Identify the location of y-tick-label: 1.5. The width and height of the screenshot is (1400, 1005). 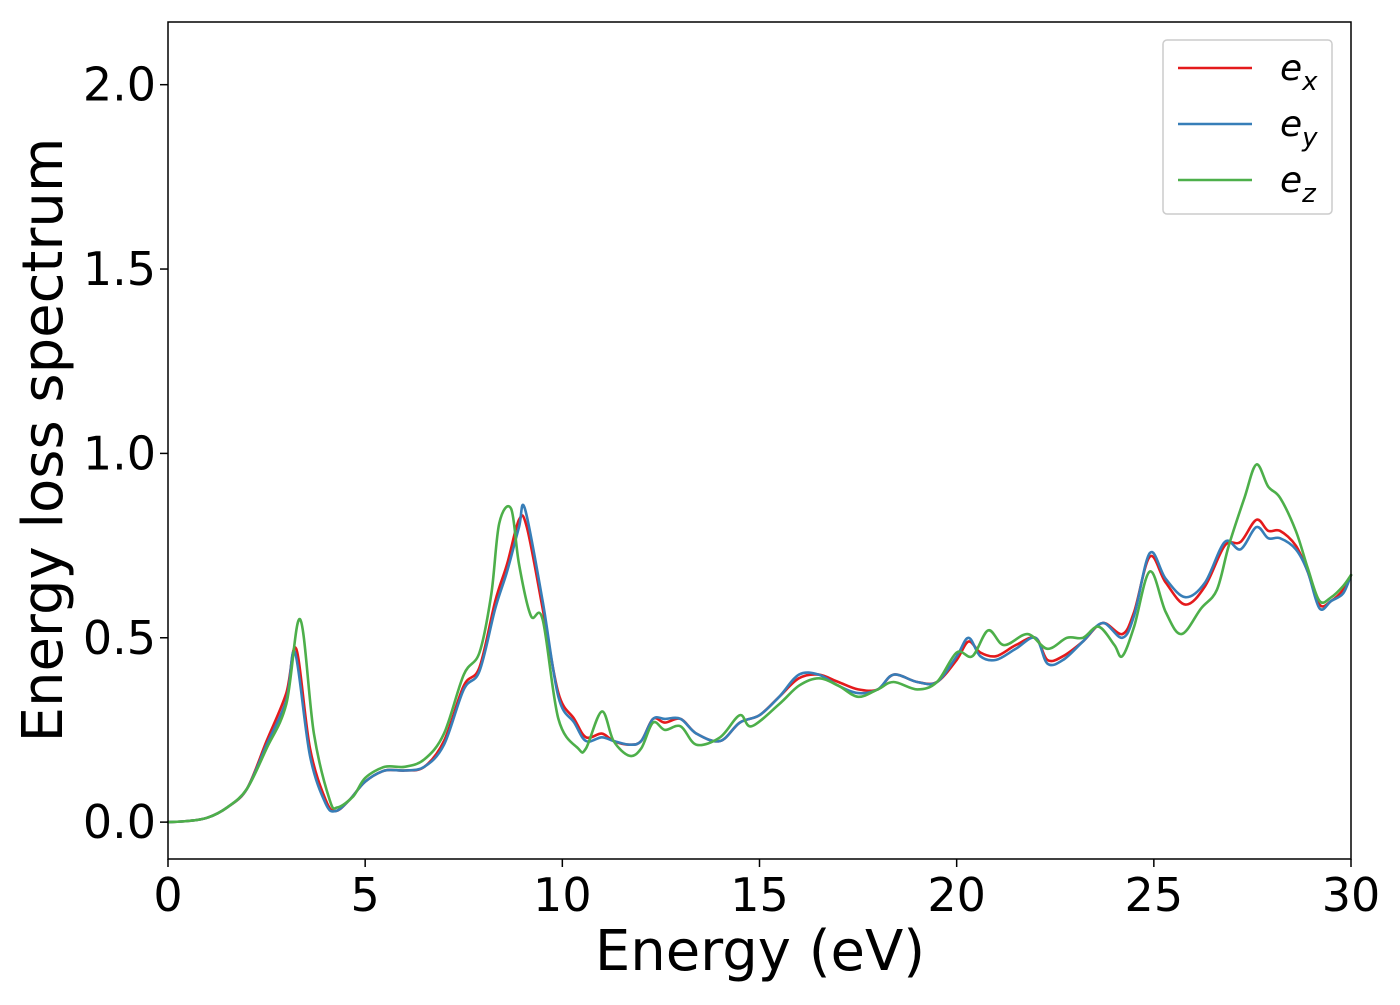
(119, 269).